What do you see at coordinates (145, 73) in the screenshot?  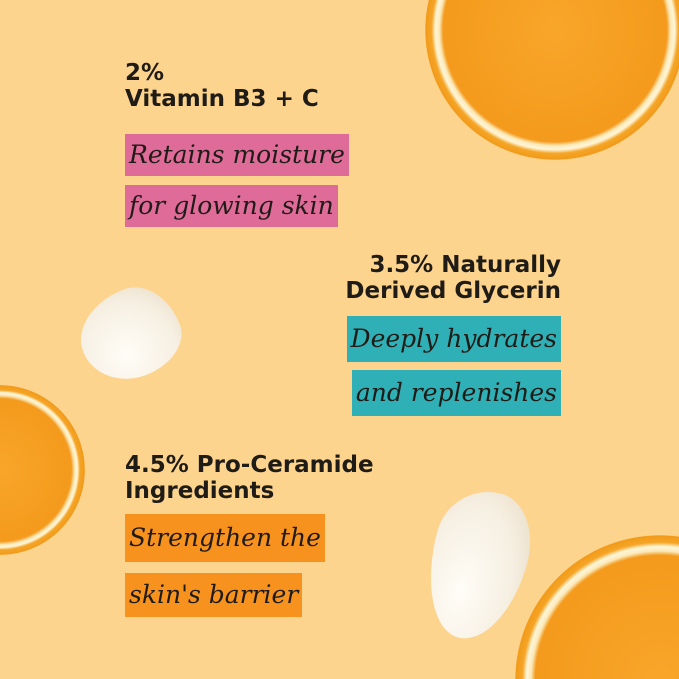 I see `heading-line: 2%` at bounding box center [145, 73].